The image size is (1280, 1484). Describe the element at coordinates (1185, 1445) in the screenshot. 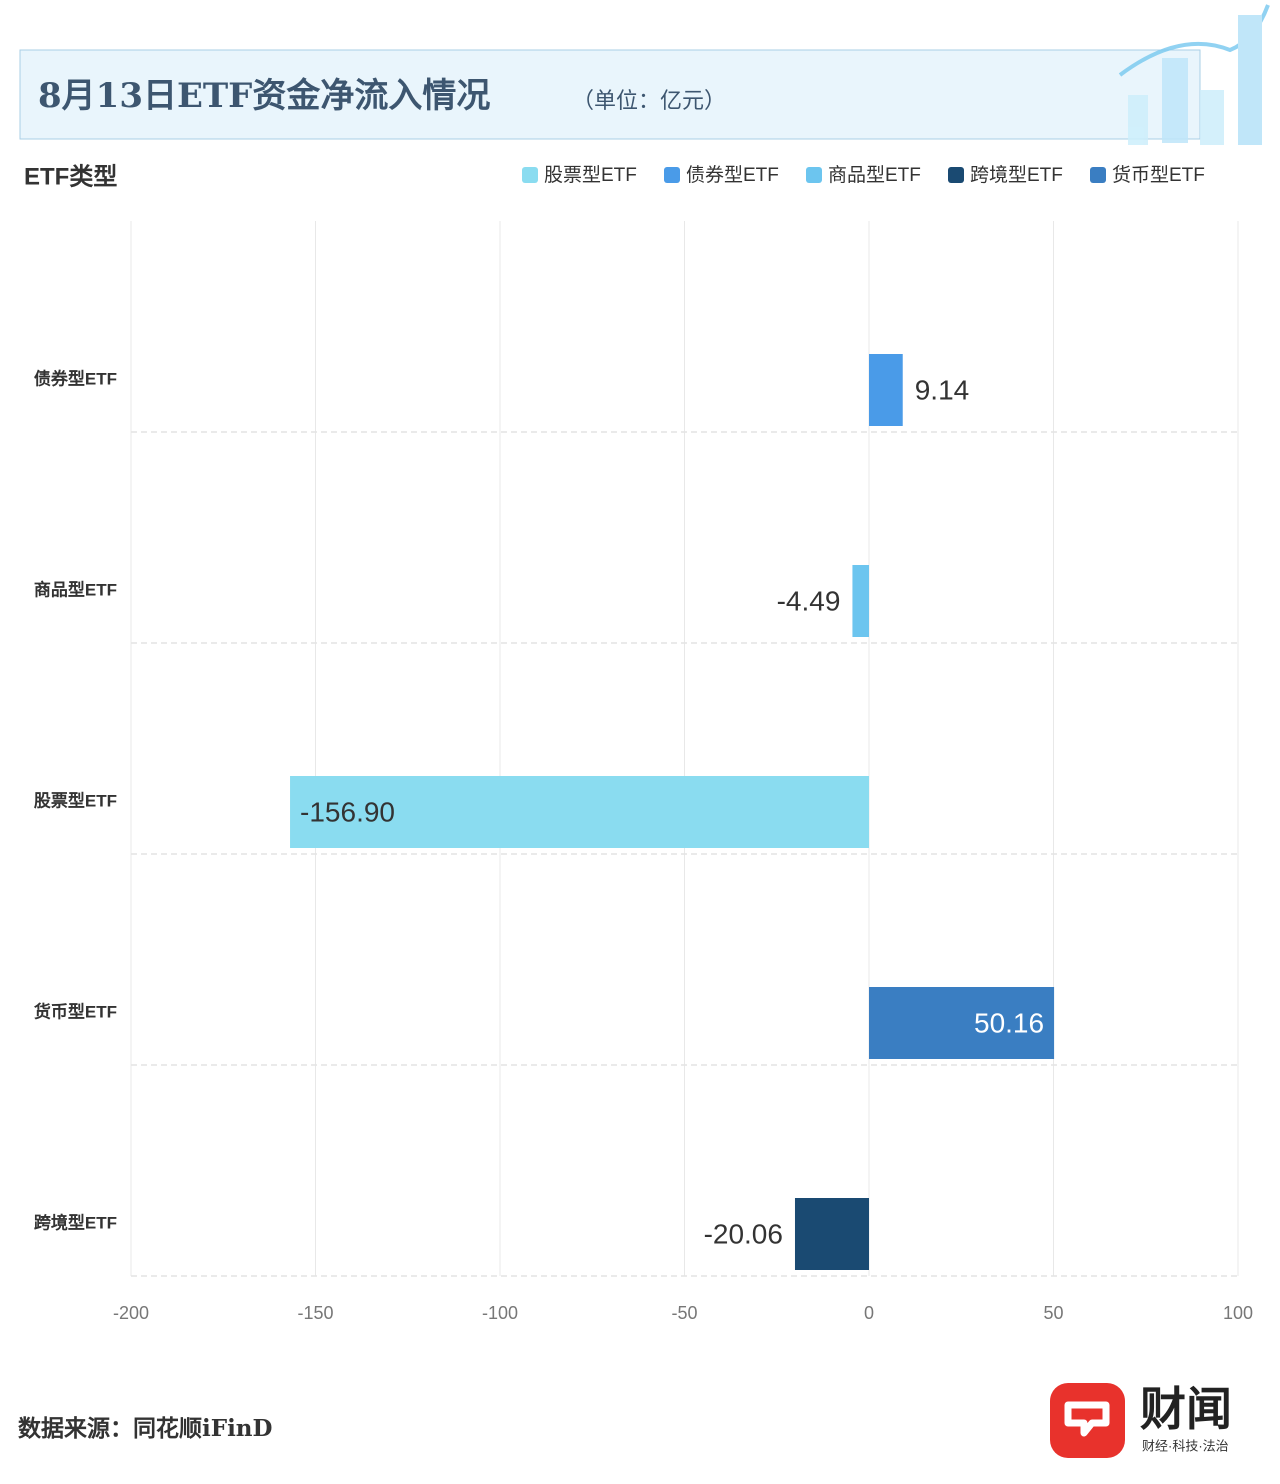

I see `slogan: 财经·科技·法治` at that location.